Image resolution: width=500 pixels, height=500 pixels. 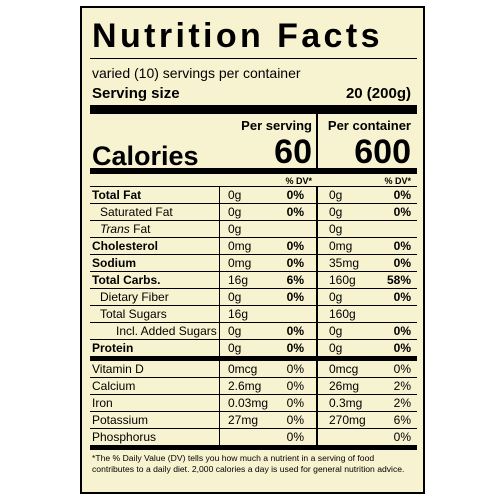 What do you see at coordinates (378, 93) in the screenshot?
I see `serving-size-value: 20 (200g)` at bounding box center [378, 93].